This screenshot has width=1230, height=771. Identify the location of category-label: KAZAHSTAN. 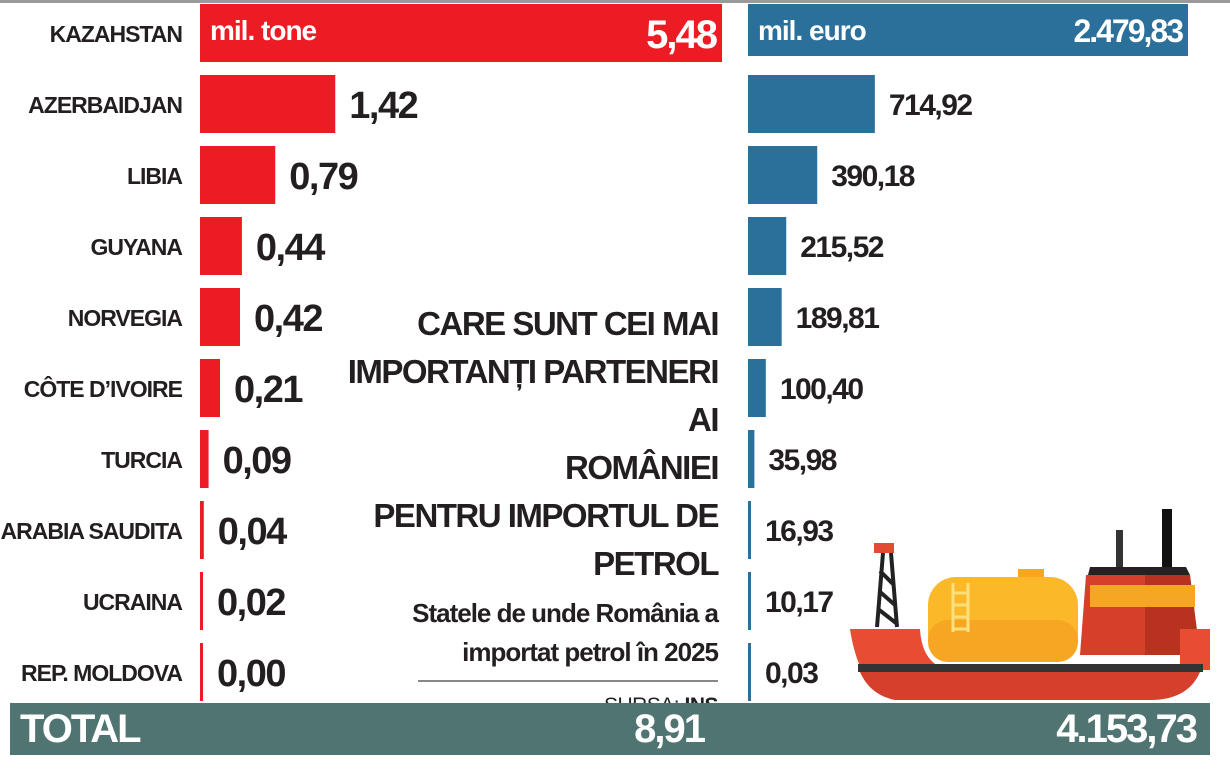
(116, 34).